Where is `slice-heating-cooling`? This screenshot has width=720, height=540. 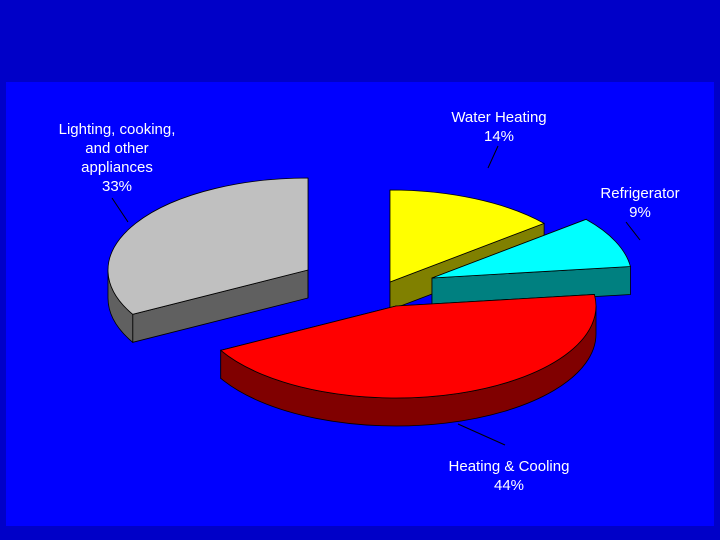 slice-heating-cooling is located at coordinates (408, 360).